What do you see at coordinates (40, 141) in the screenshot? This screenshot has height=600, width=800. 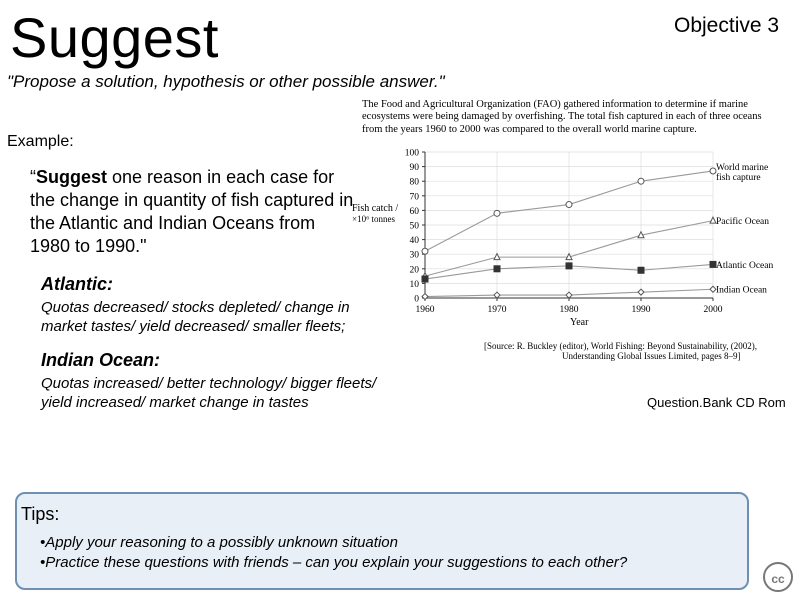 I see `example-label: Example:` at bounding box center [40, 141].